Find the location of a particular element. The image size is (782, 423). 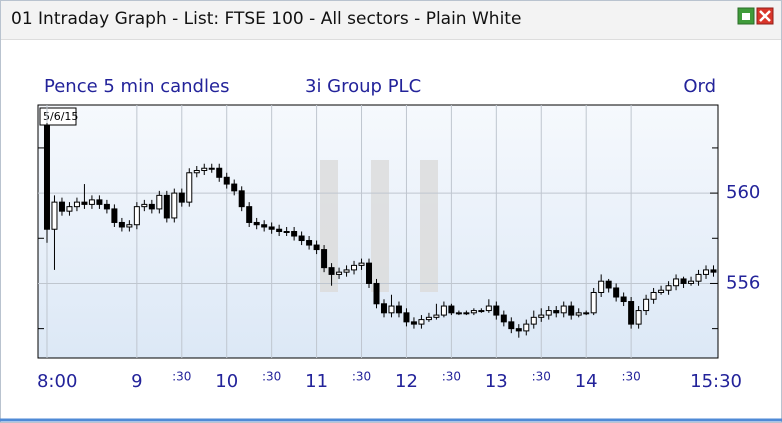

interval-label: Pence 5 min candles is located at coordinates (136, 86).